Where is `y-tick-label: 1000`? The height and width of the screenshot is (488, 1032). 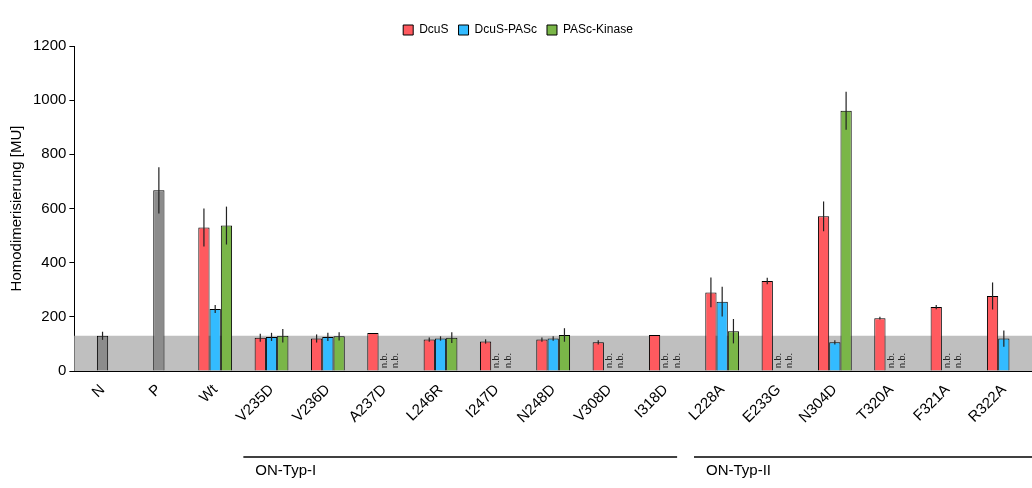 y-tick-label: 1000 is located at coordinates (49, 99).